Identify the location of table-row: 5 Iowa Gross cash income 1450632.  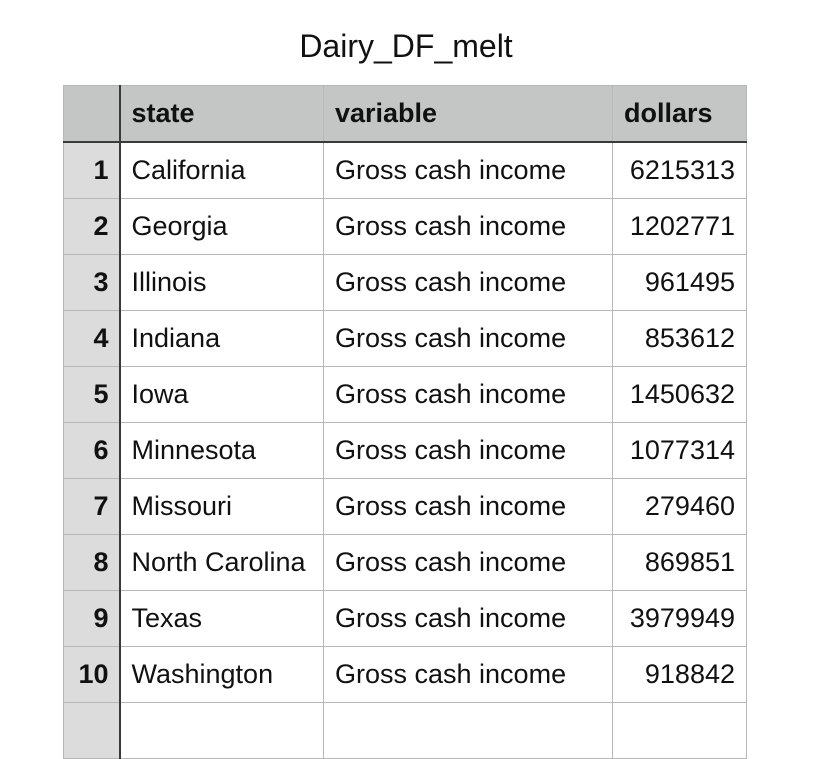
(405, 394).